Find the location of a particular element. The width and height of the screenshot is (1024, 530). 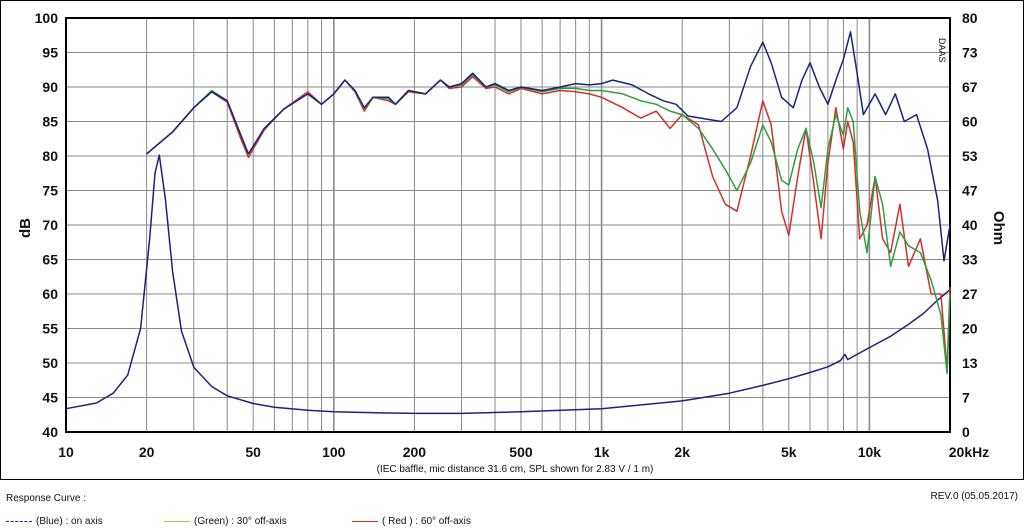

legend-item-red: ( Red ) : 60° off-axis is located at coordinates (411, 521).